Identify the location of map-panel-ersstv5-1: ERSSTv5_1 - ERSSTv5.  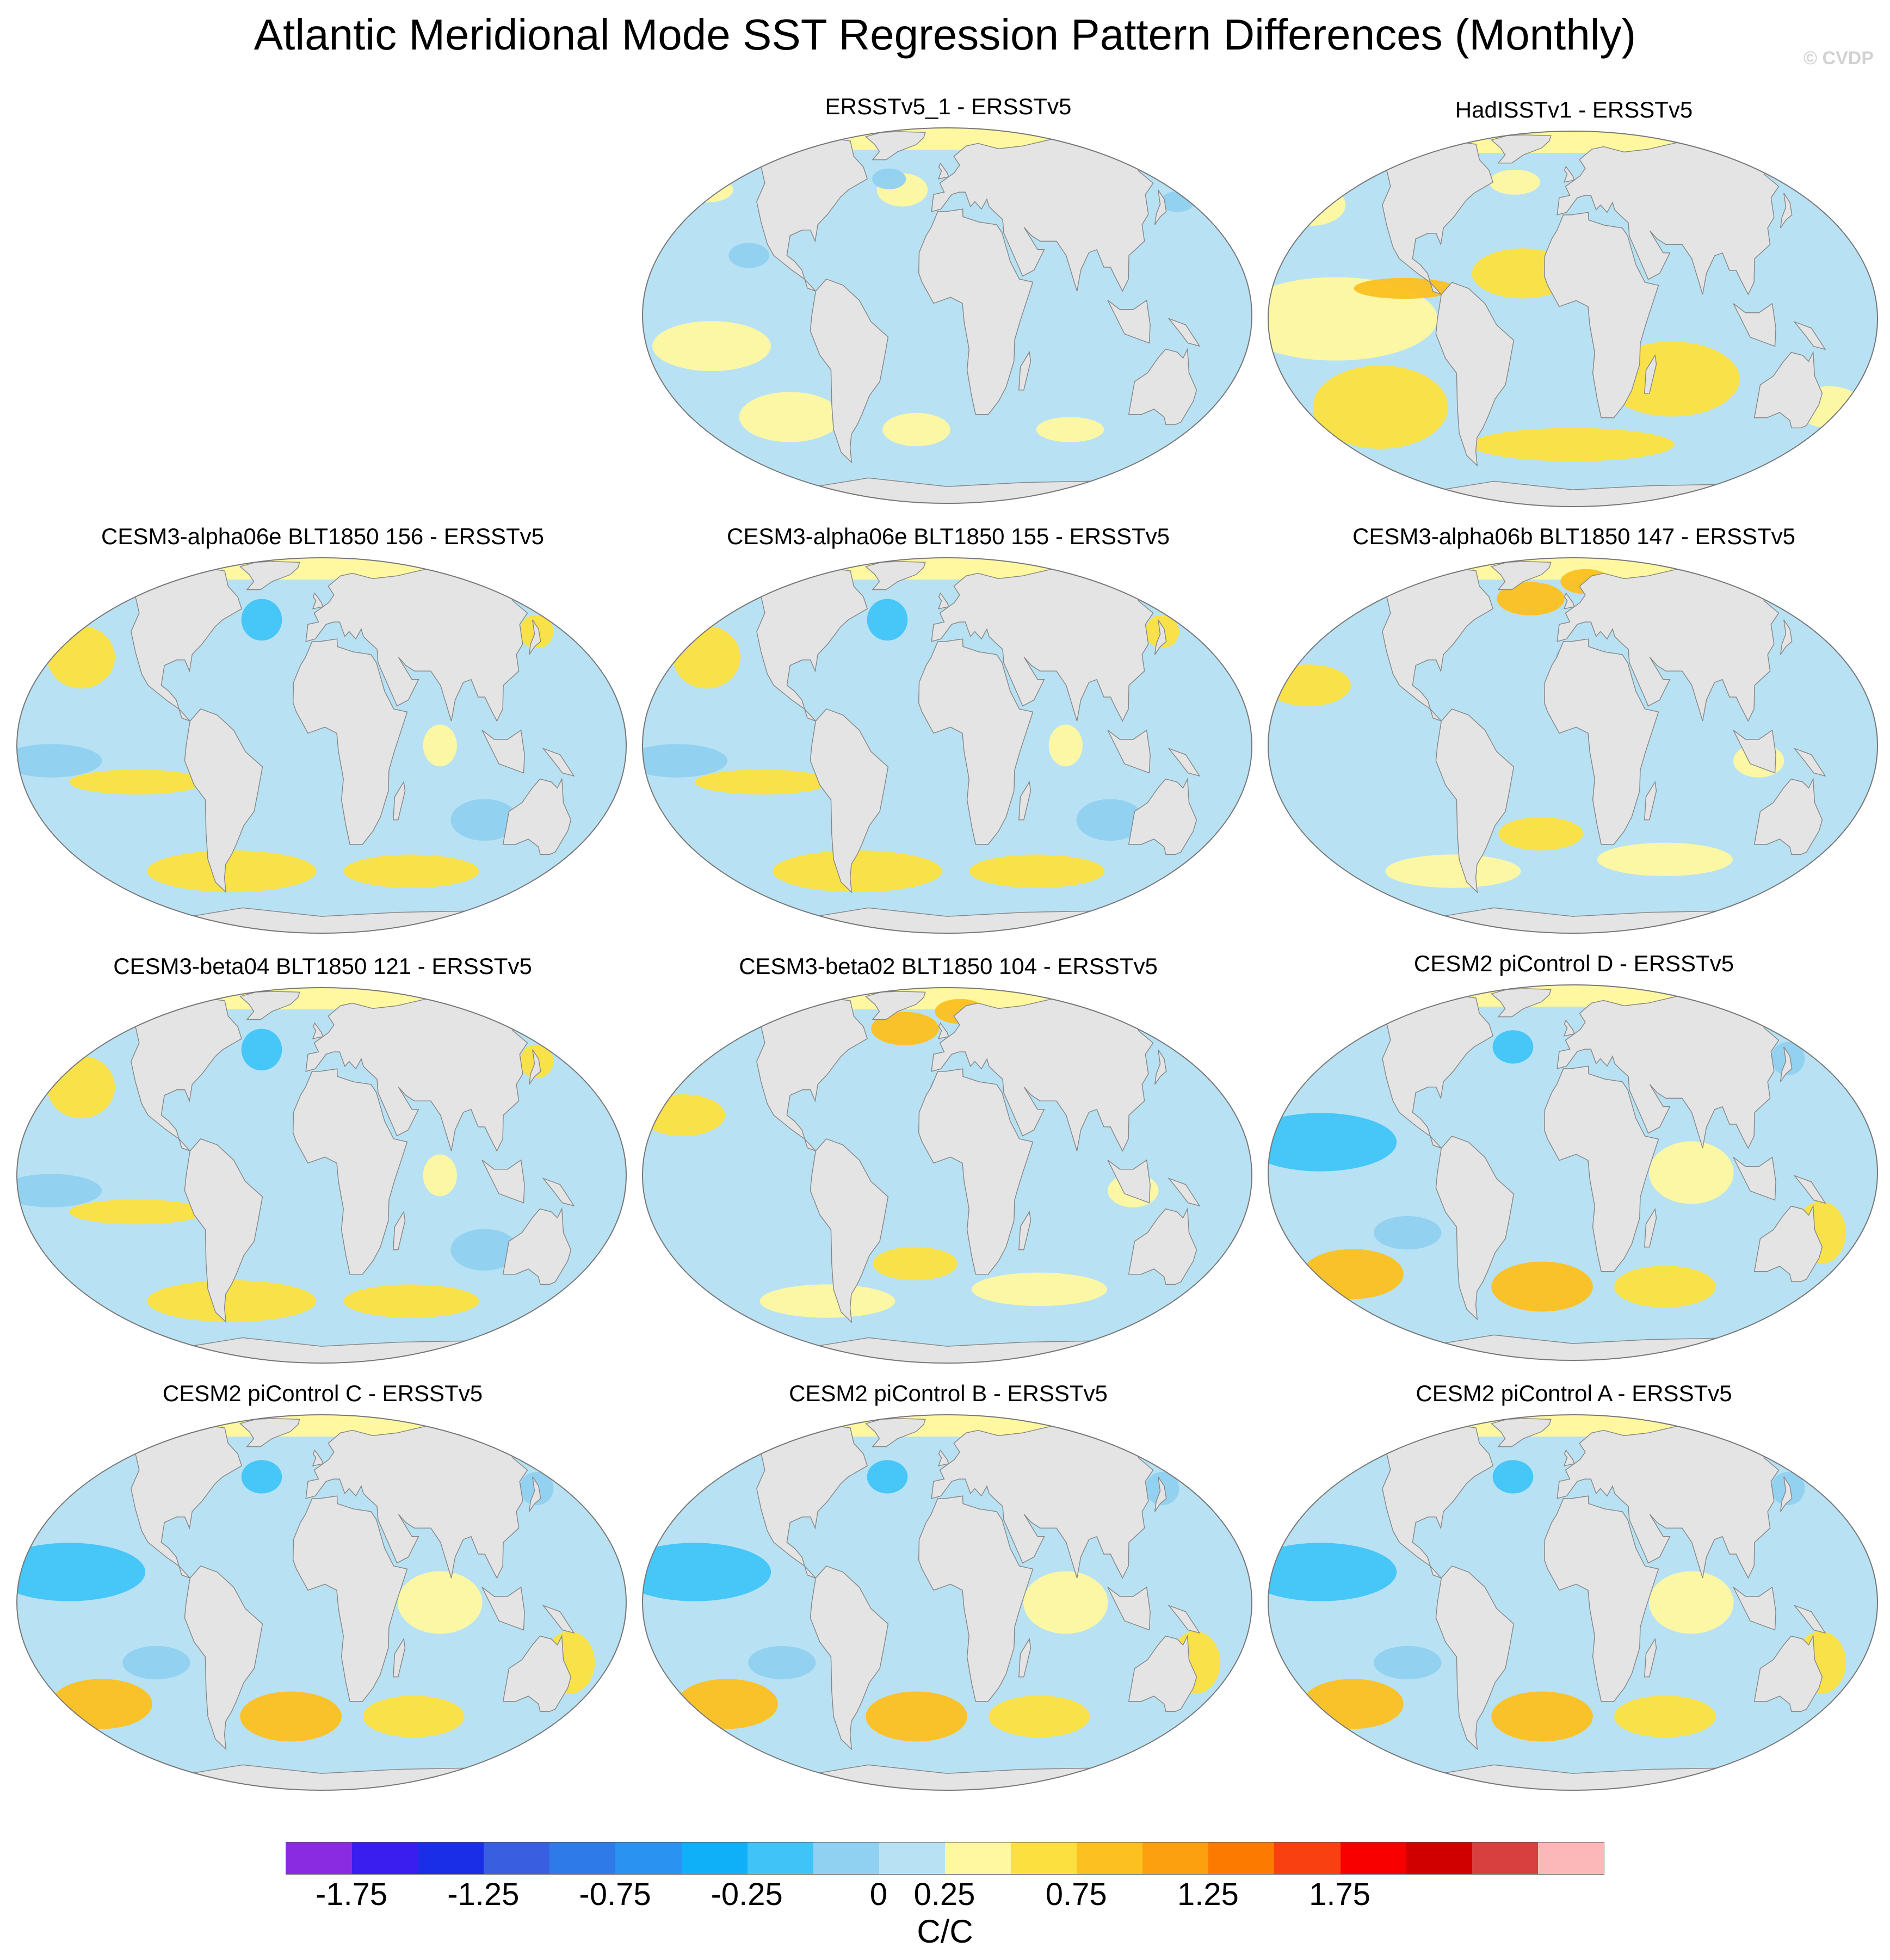
(948, 307).